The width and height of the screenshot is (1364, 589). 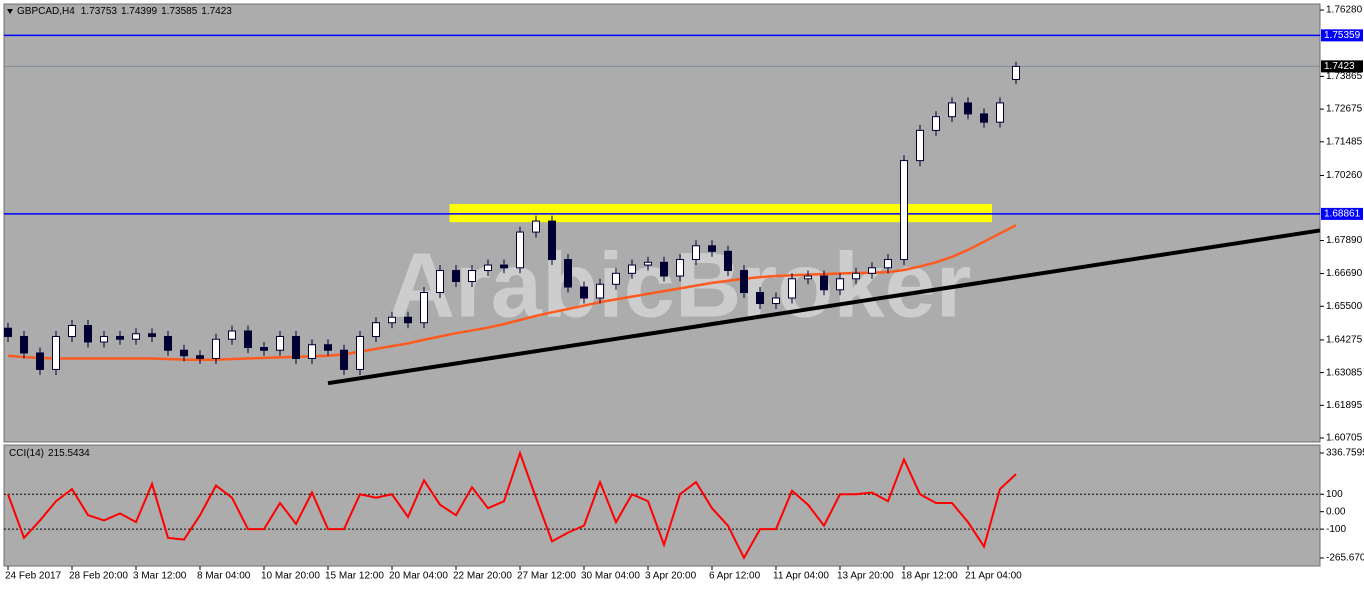 I want to click on y-tick-label: 1.61895, so click(x=1344, y=405).